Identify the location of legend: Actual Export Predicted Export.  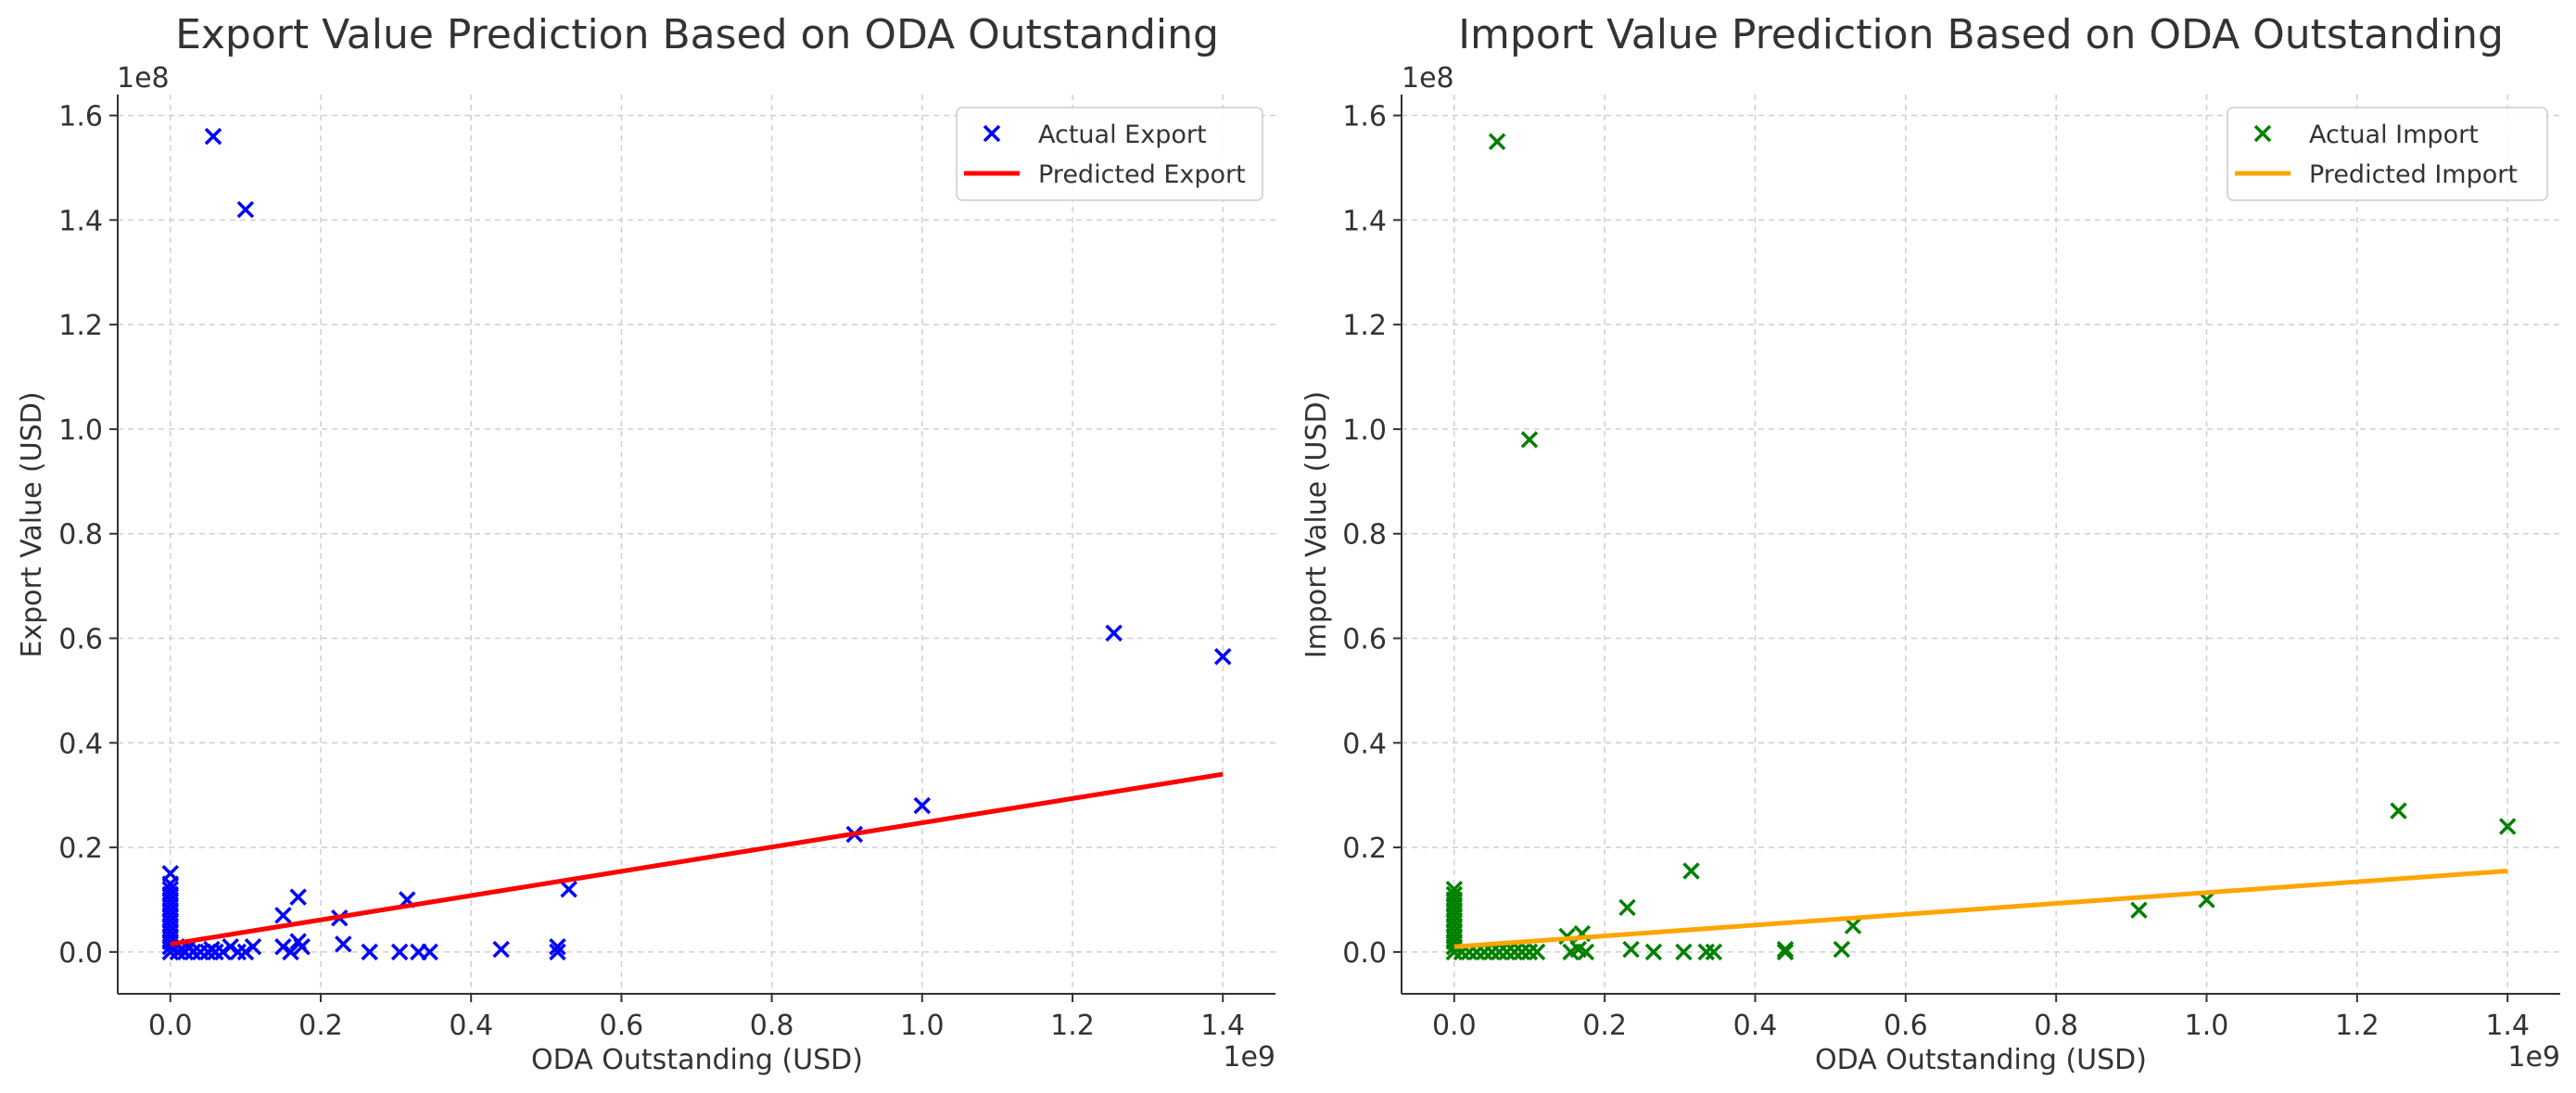
(1109, 154).